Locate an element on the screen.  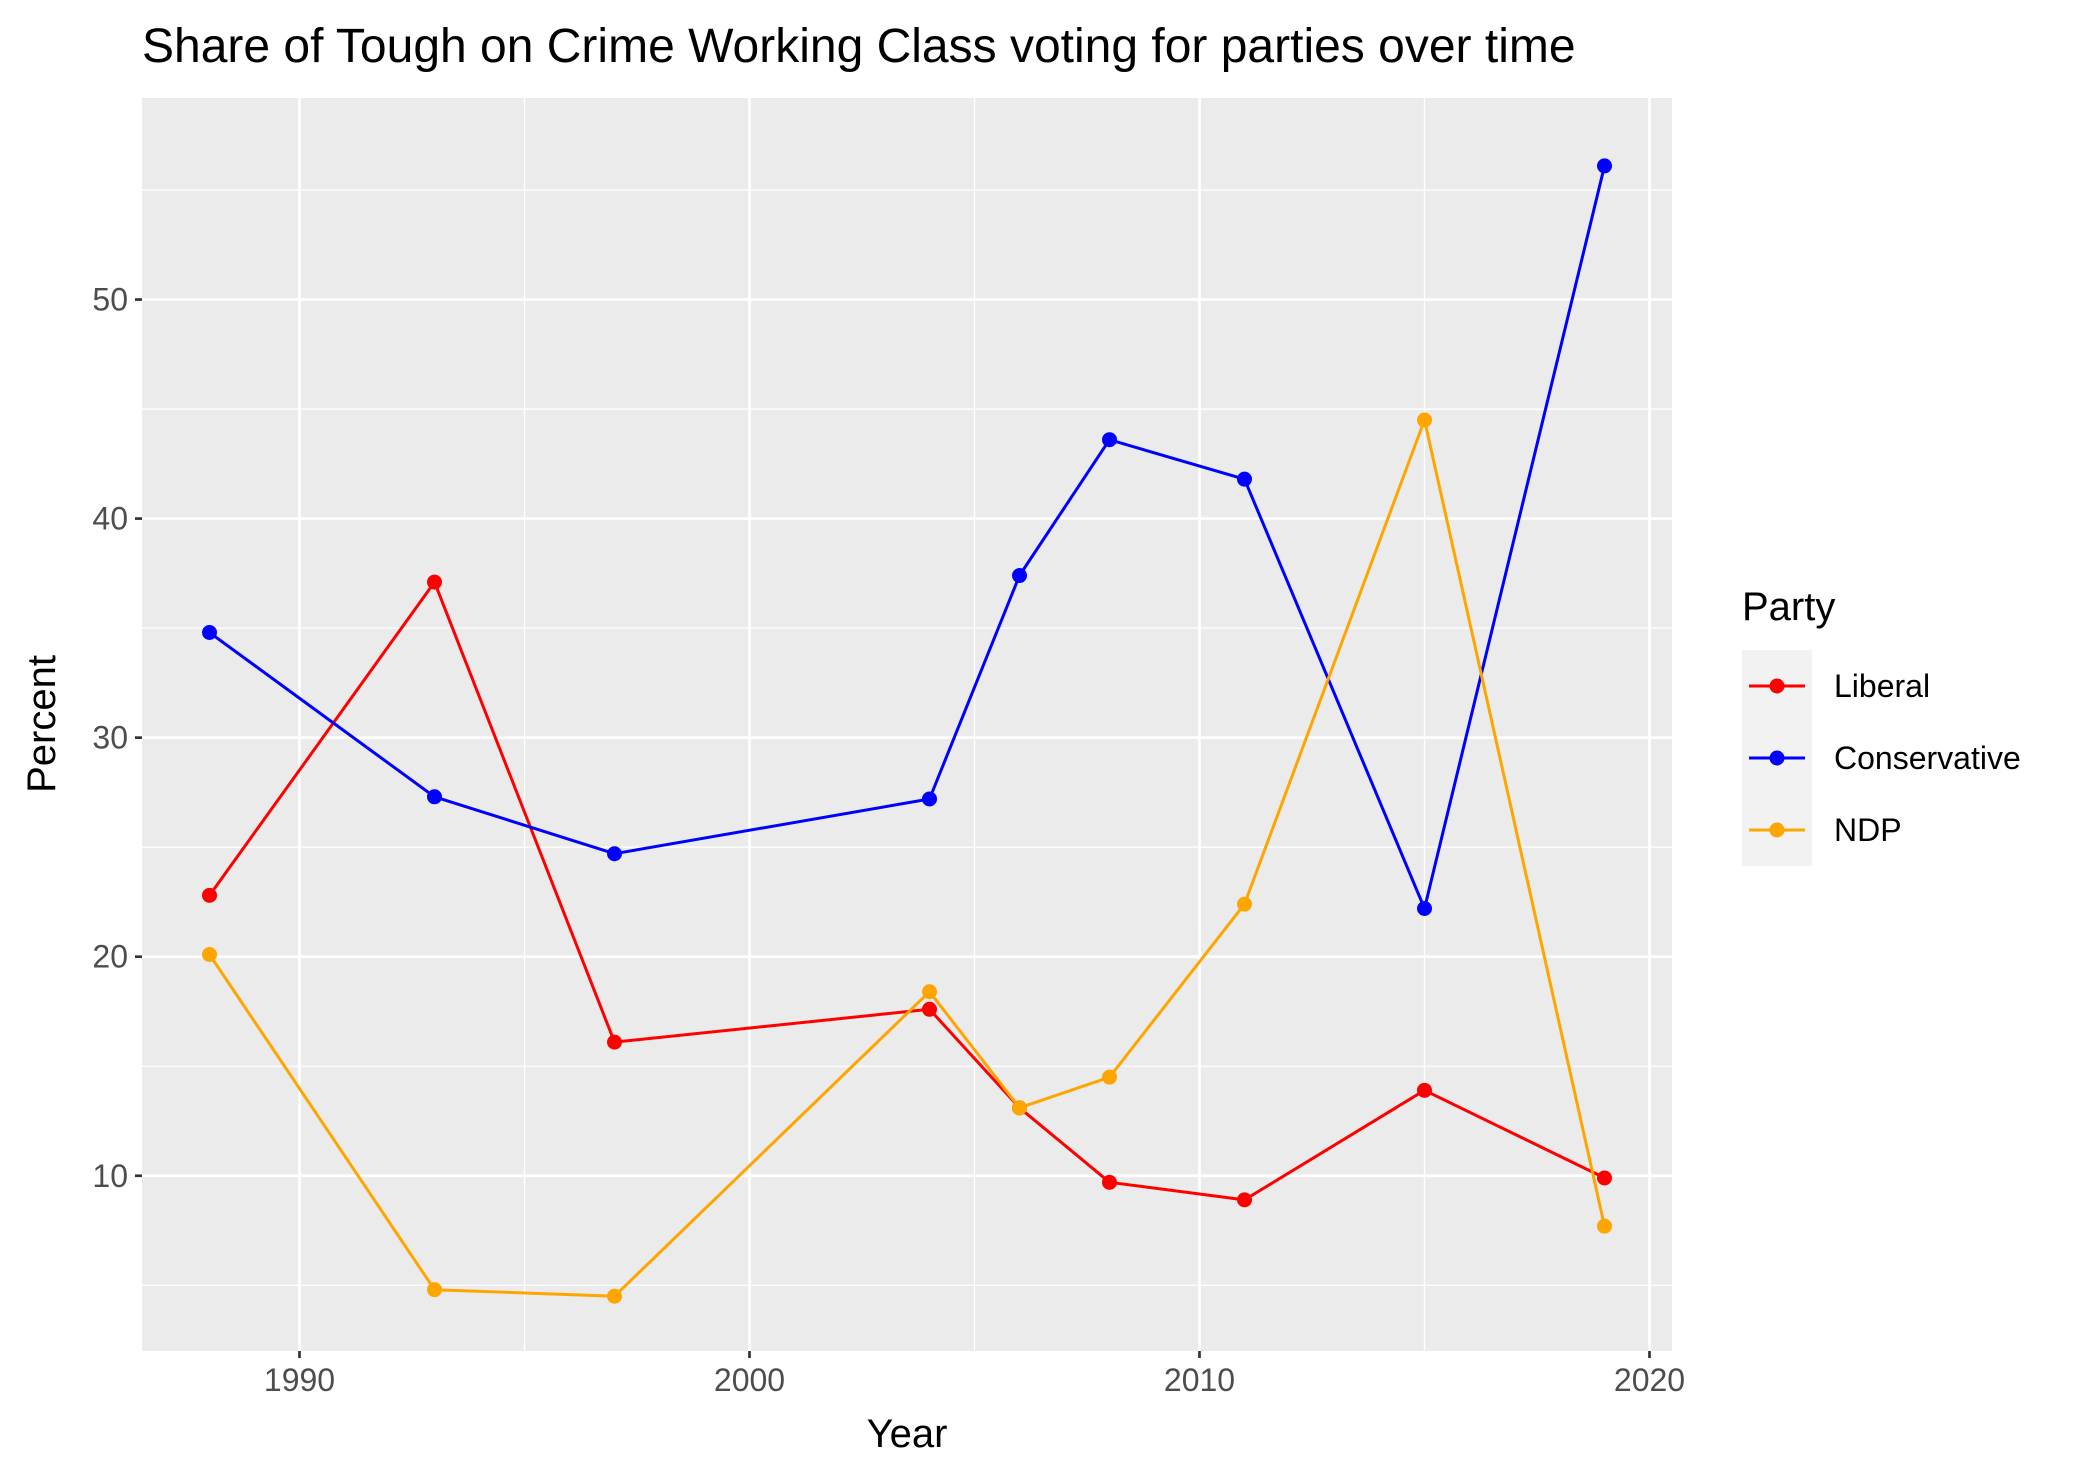
legend-keys: Liberal Conservative NDP is located at coordinates (1881, 758).